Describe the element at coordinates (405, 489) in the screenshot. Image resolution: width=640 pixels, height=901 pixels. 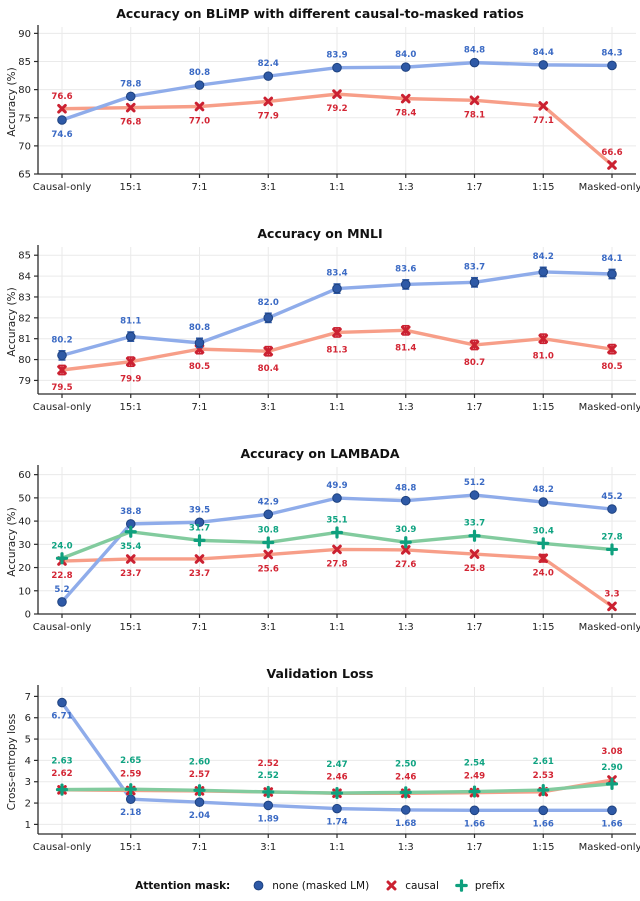
I see `value-label: 48.8` at that location.